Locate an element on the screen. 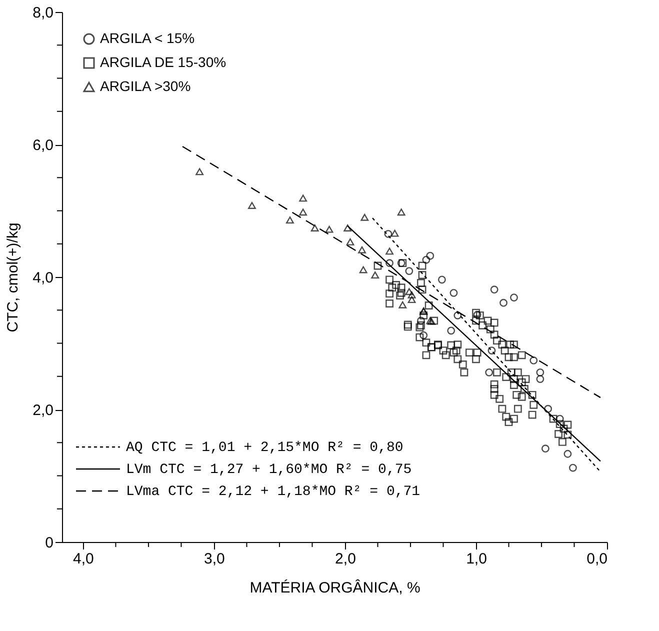 This screenshot has height=631, width=659. legend-label: ARGILA >30% is located at coordinates (145, 86).